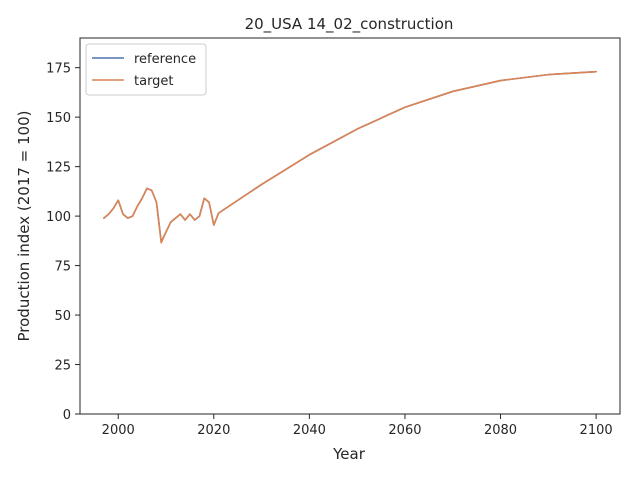 Image resolution: width=640 pixels, height=480 pixels. Describe the element at coordinates (58, 217) in the screenshot. I see `y-tick-label: 100` at that location.